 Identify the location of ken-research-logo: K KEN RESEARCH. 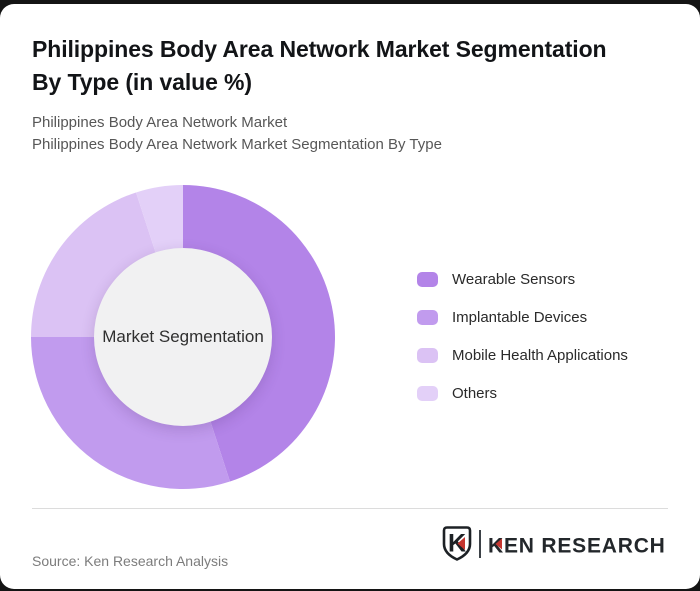
(554, 543).